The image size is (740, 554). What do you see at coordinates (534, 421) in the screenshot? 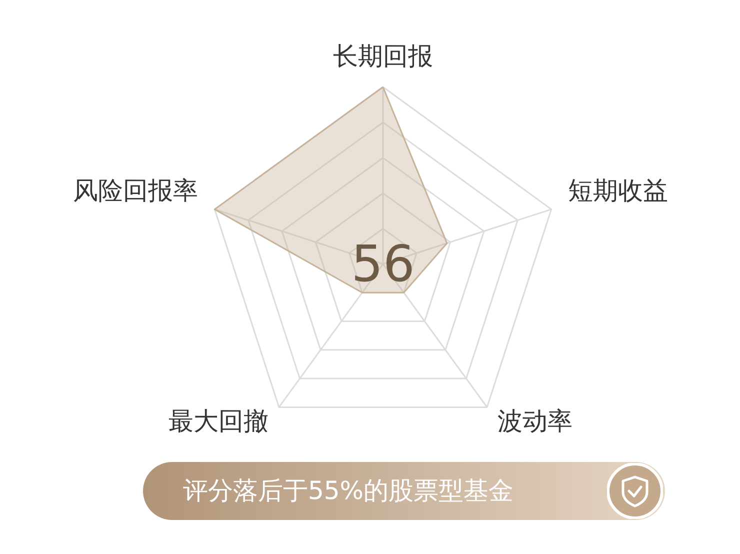
I see `spoke-label: 波动率` at bounding box center [534, 421].